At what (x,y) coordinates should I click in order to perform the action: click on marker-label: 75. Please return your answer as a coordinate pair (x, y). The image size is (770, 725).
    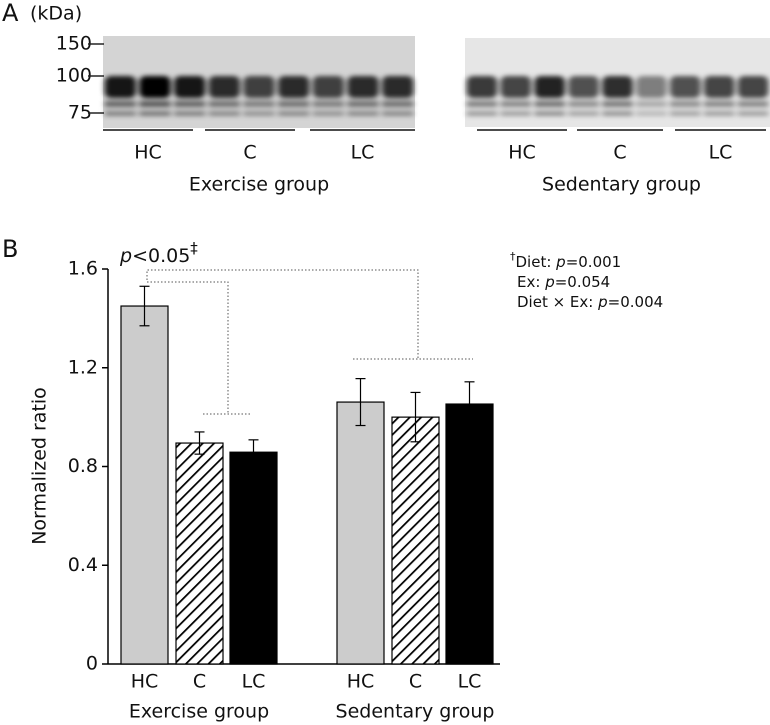
    Looking at the image, I should click on (80, 113).